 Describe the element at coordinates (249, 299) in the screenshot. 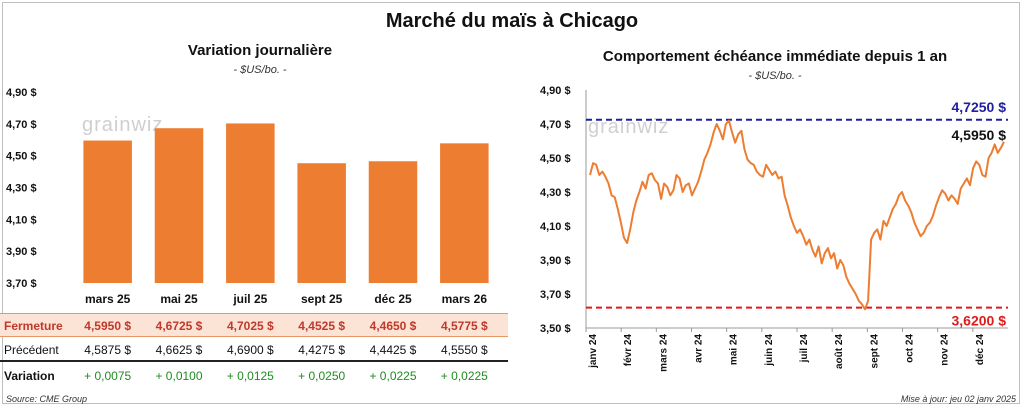

I see `x-category-label: juil 25` at that location.